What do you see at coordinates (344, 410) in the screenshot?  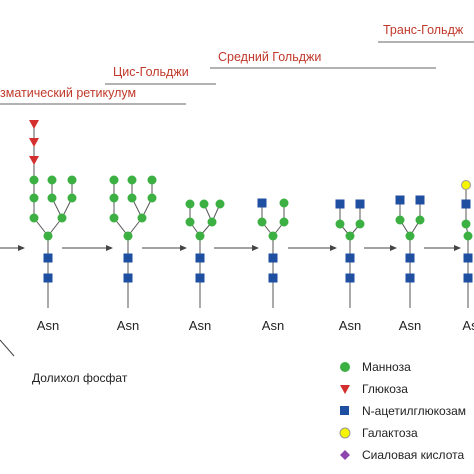 I see `legend-glcnac` at bounding box center [344, 410].